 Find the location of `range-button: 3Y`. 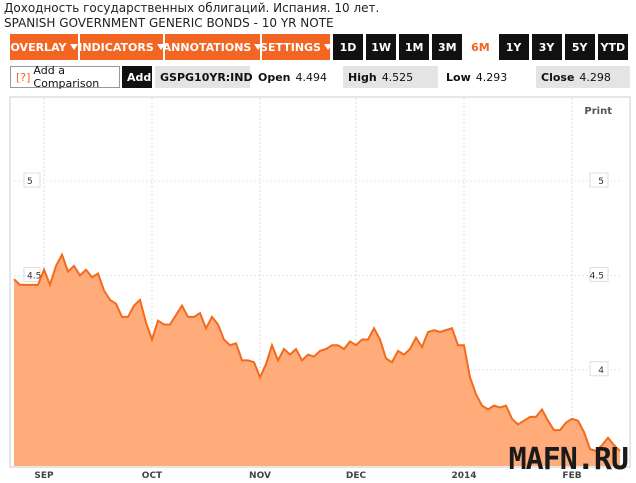

range-button: 3Y is located at coordinates (546, 47).